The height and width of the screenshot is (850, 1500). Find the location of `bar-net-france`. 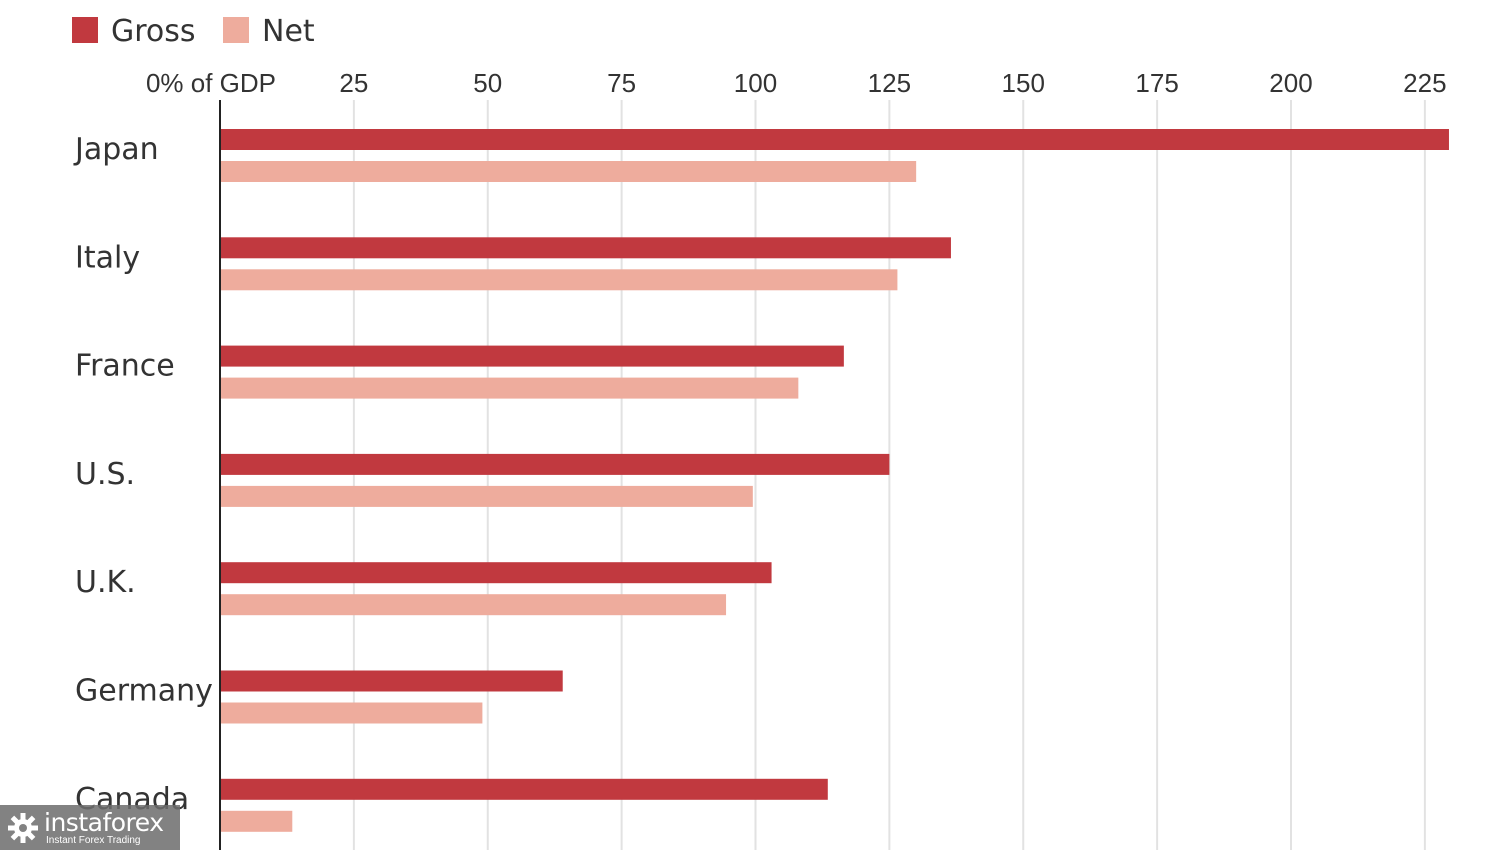

bar-net-france is located at coordinates (510, 388).